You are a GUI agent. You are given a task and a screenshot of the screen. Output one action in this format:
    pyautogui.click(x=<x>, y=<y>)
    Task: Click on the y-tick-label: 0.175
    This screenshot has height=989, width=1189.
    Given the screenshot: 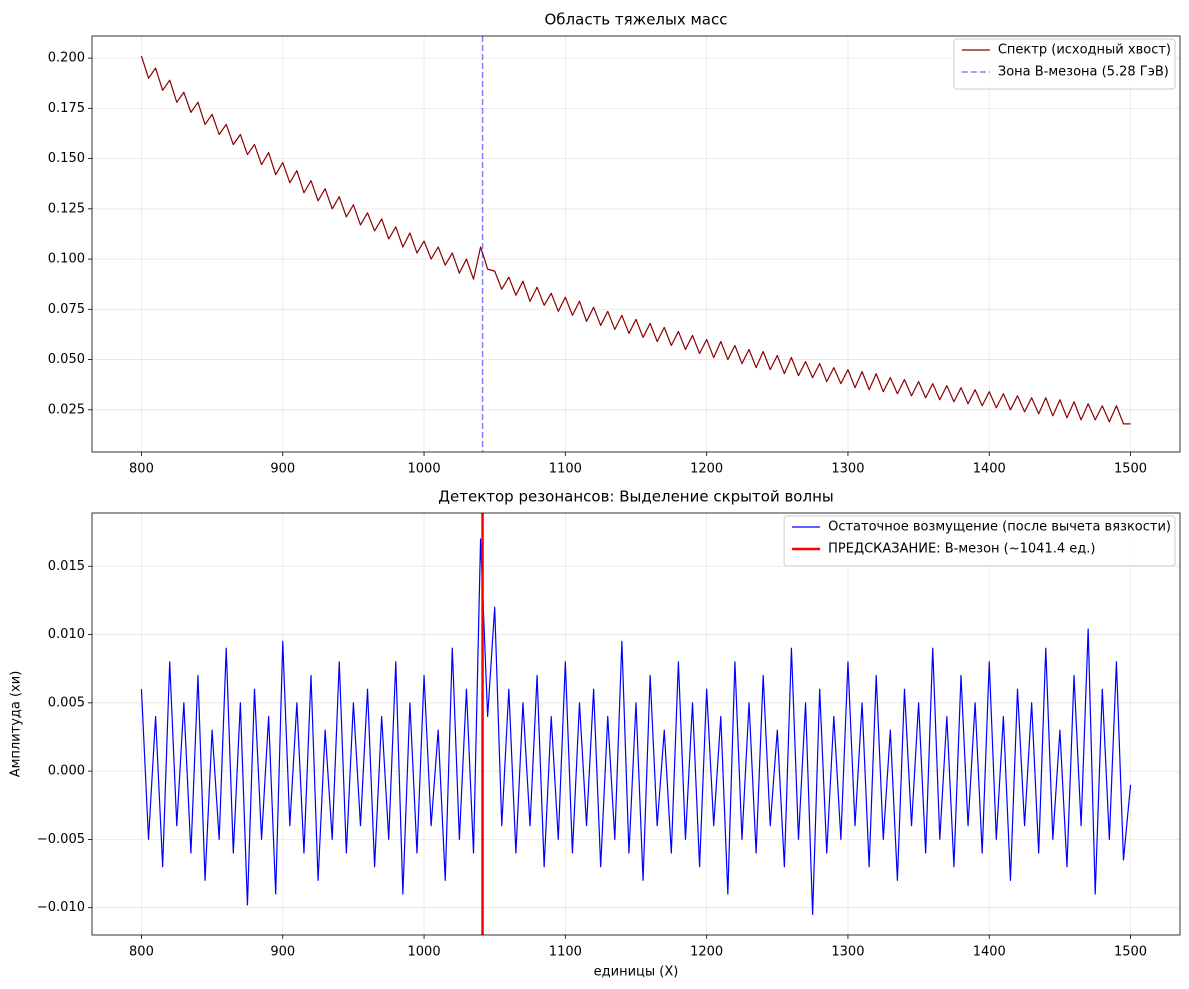 What is the action you would take?
    pyautogui.click(x=66, y=108)
    